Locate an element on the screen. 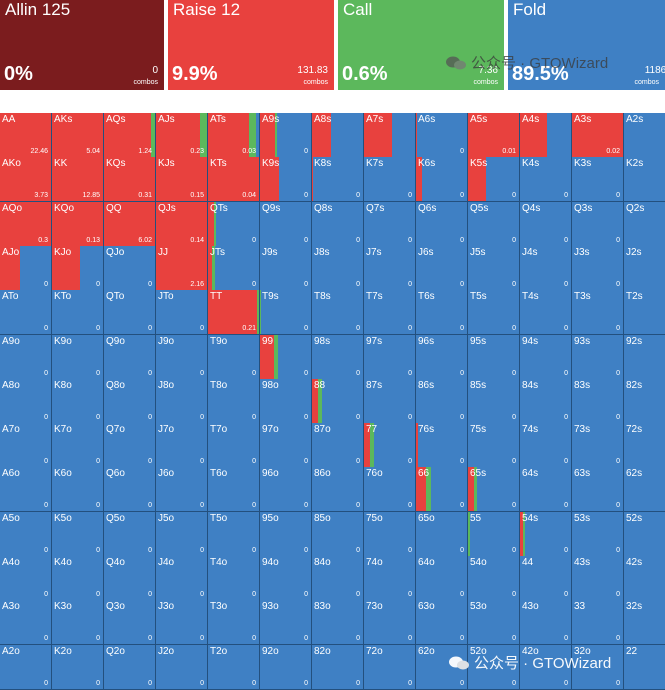 This screenshot has width=665, height=690. hand-cell: J4o 0 is located at coordinates (182, 578).